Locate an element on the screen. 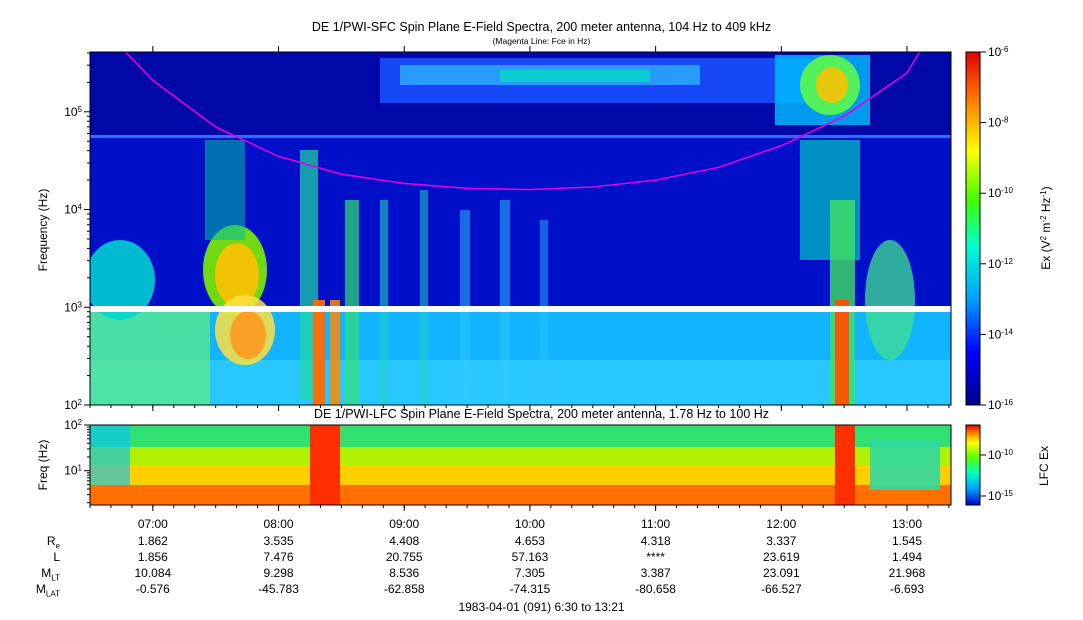  sfc-chart-subtitle: (Magenta Line: Fce in Hz) is located at coordinates (541, 41).